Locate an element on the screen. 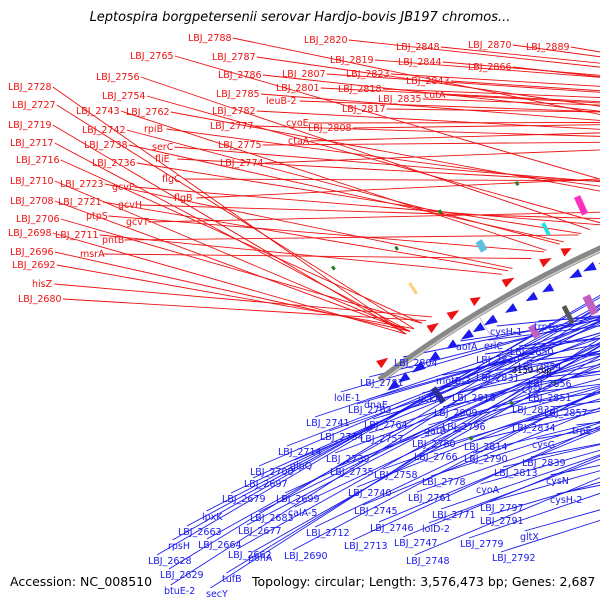  gene-label: cysN is located at coordinates (557, 481).